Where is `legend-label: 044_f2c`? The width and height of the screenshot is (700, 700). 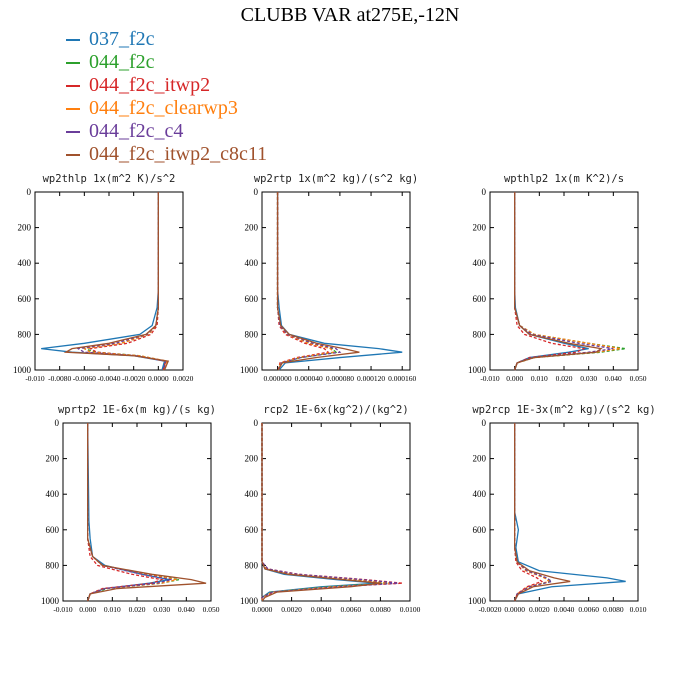 legend-label: 044_f2c is located at coordinates (122, 62).